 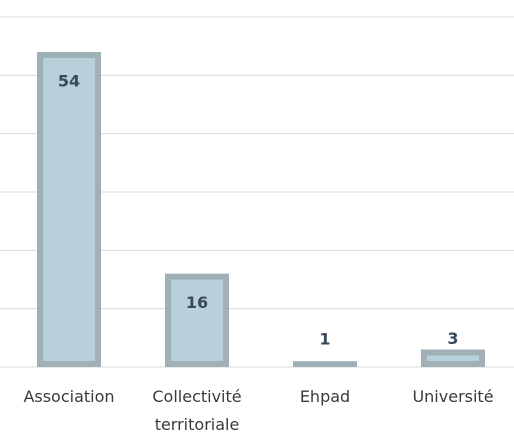 What do you see at coordinates (197, 410) in the screenshot?
I see `x-tick-label: Collectivité territoriale` at bounding box center [197, 410].